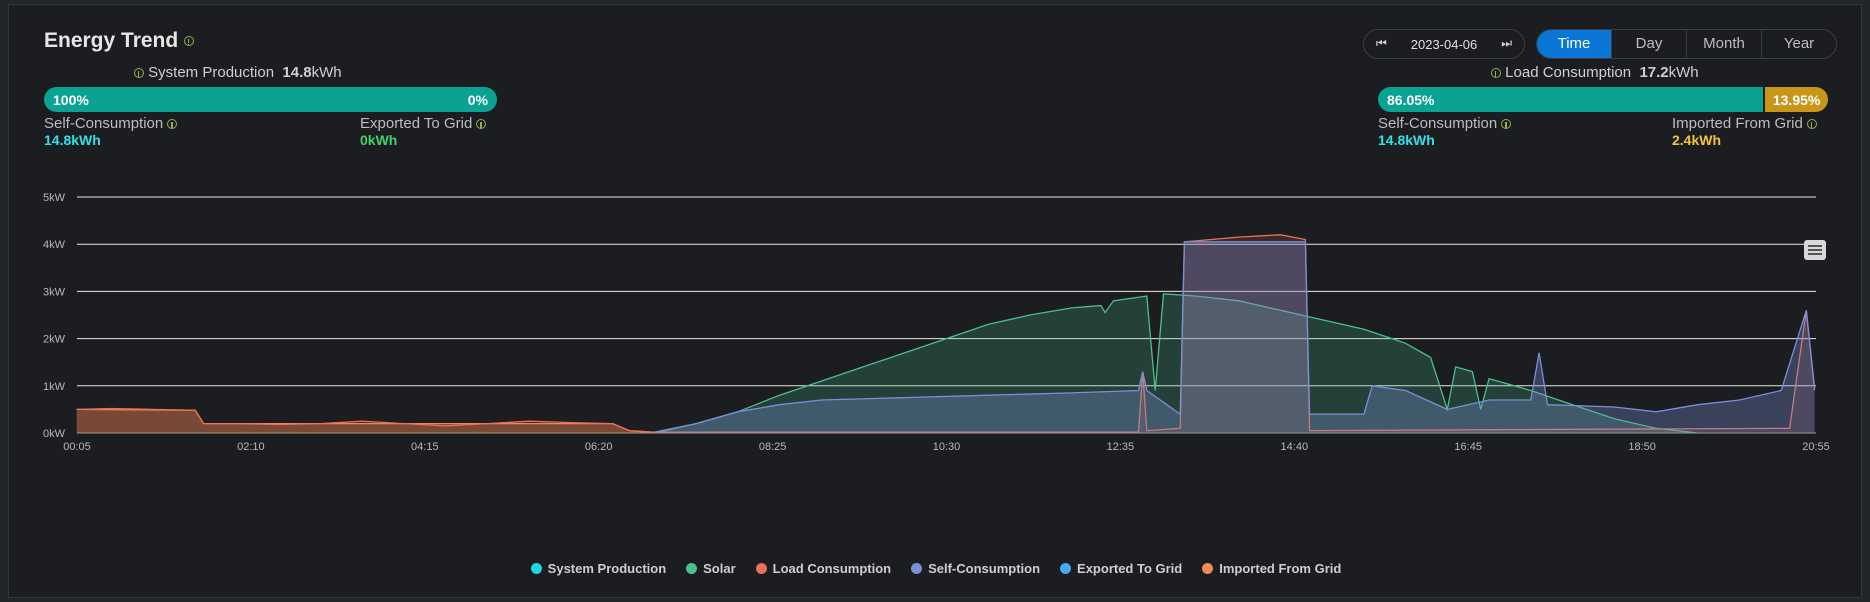 The width and height of the screenshot is (1870, 602). Describe the element at coordinates (211, 72) in the screenshot. I see `system-production-label: System Production` at that location.